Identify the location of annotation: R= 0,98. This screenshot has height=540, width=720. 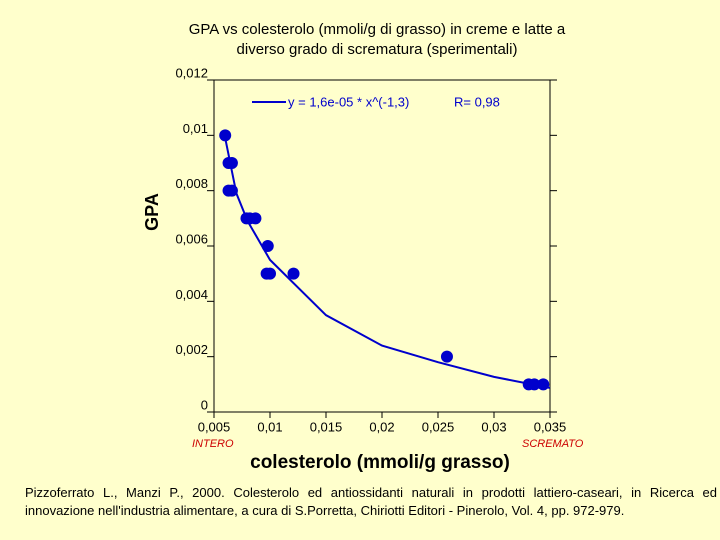
(477, 101).